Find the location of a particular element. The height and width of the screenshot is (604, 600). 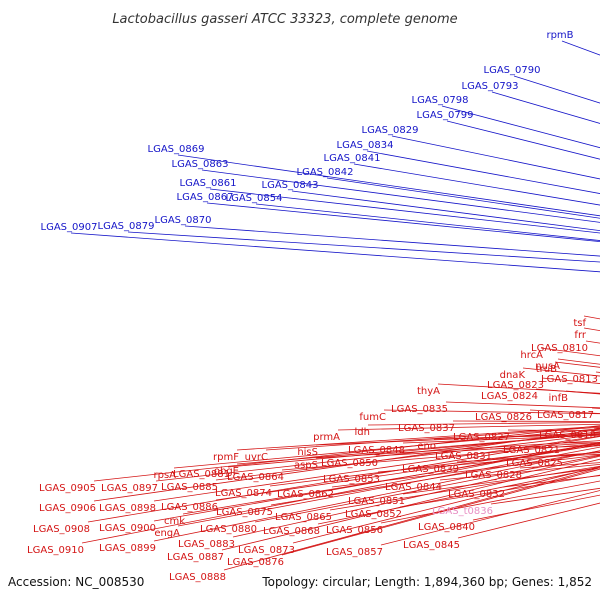

minus-gene-label: ldh is located at coordinates (362, 432).